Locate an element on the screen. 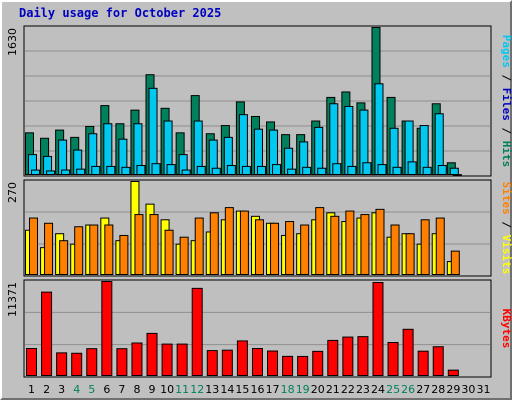 The height and width of the screenshot is (400, 512). day-label: 11 is located at coordinates (182, 389).